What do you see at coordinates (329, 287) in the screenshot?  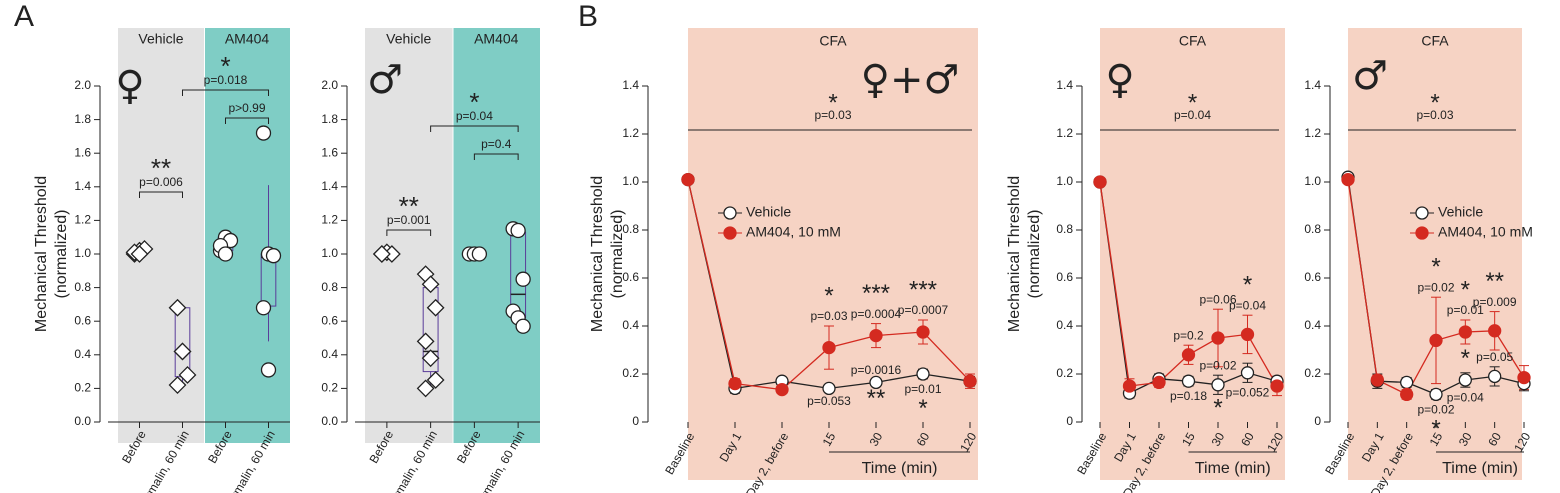 I see `y-tick-label: 0.8` at bounding box center [329, 287].